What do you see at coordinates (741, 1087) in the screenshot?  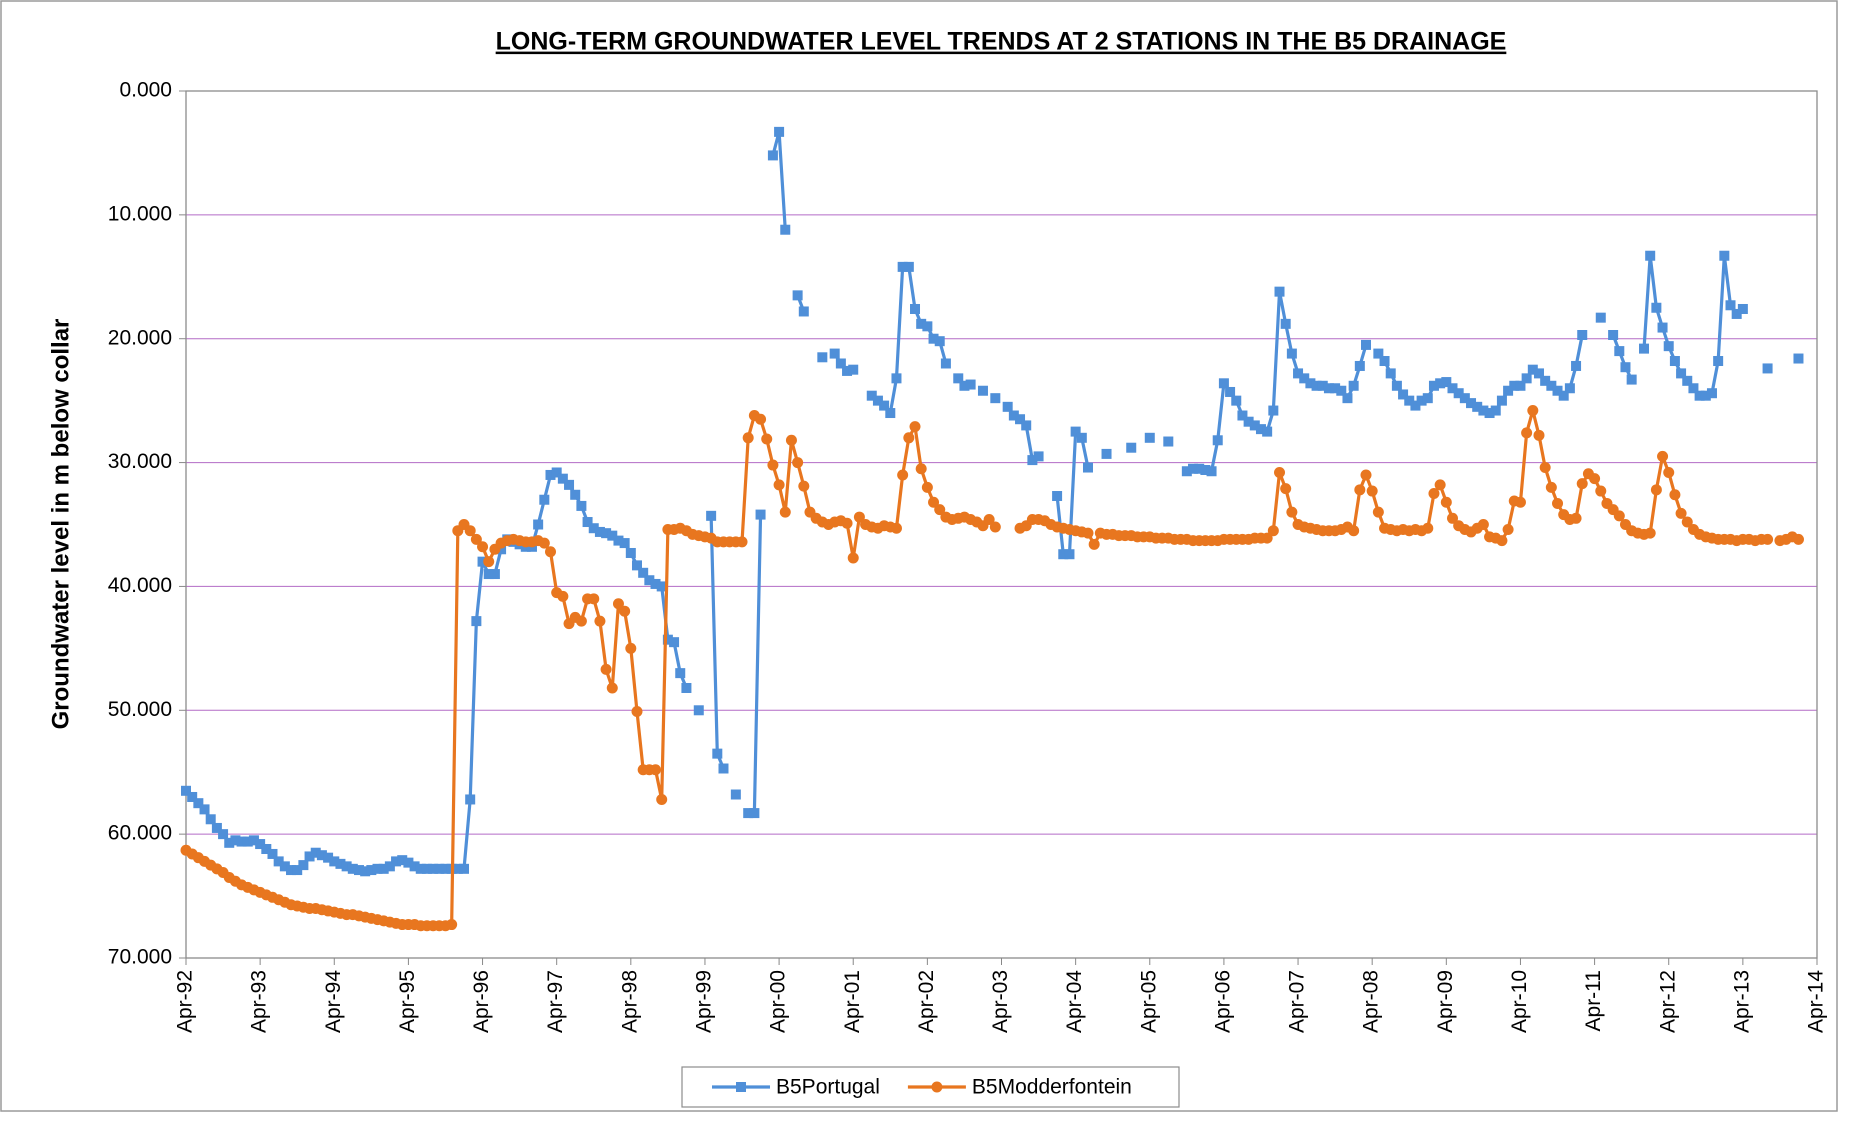 I see `legend-marker` at bounding box center [741, 1087].